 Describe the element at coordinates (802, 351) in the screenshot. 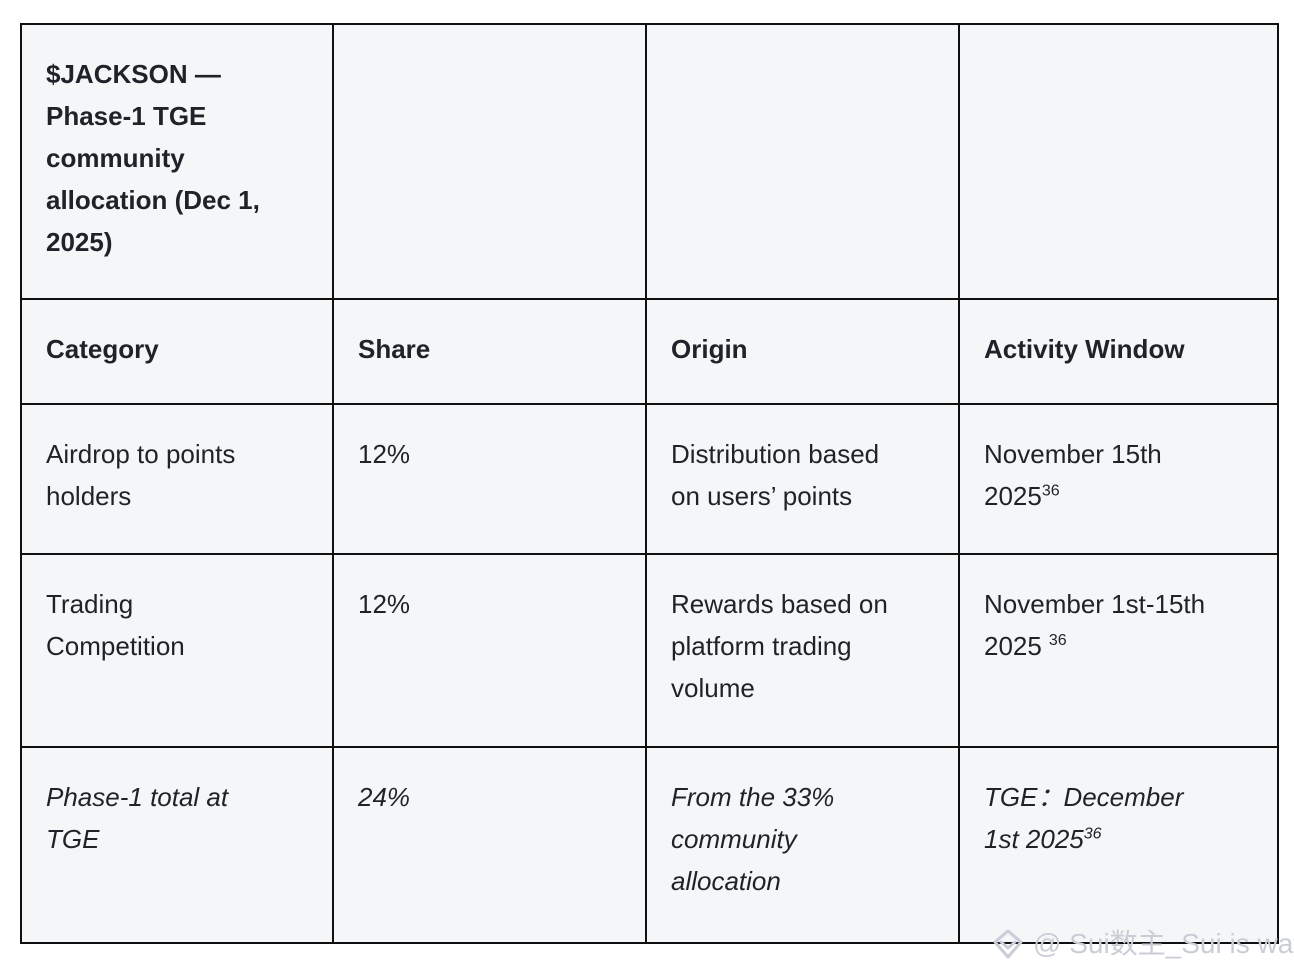

I see `header-origin: Origin` at that location.